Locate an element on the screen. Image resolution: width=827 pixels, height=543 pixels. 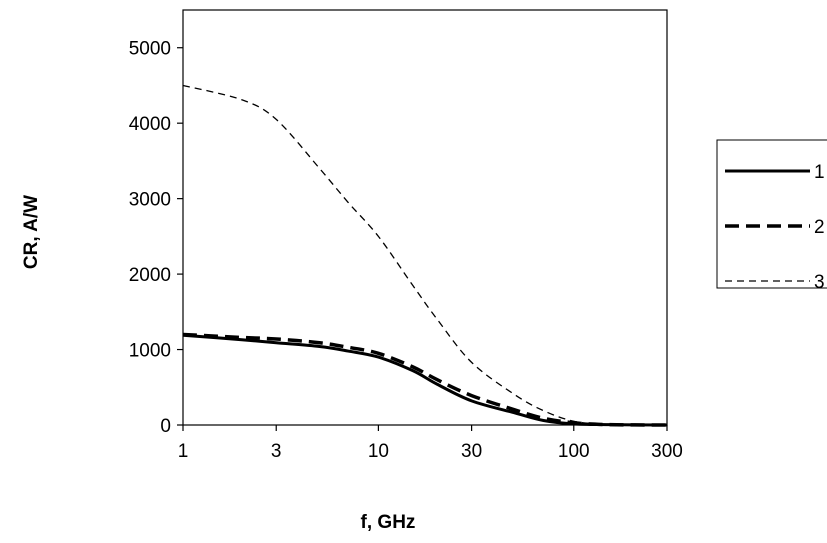
y-axis-title: CR, A/W is located at coordinates (31, 232).